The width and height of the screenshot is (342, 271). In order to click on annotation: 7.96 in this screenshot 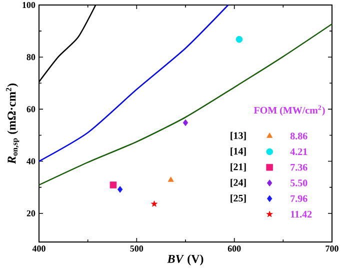, I will do `click(299, 198)`.